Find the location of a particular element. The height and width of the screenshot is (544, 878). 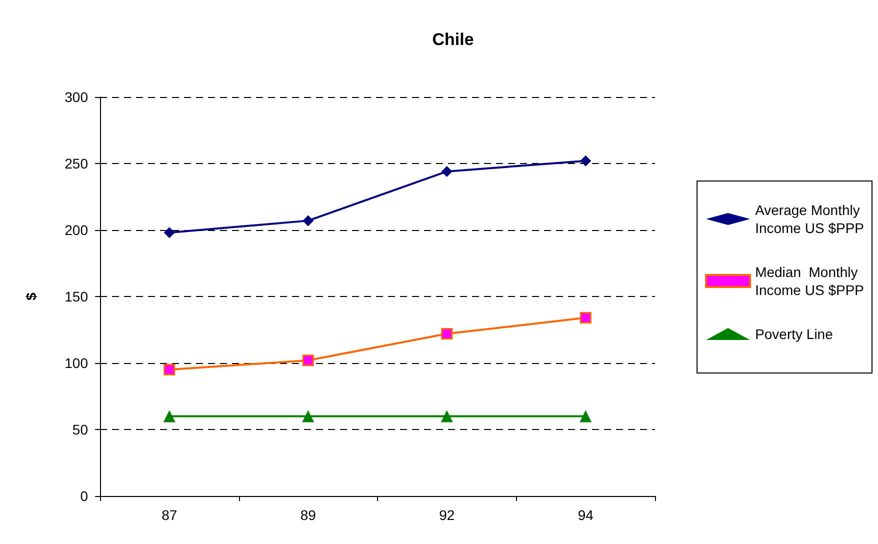

y-tick-label: 200 is located at coordinates (76, 230).